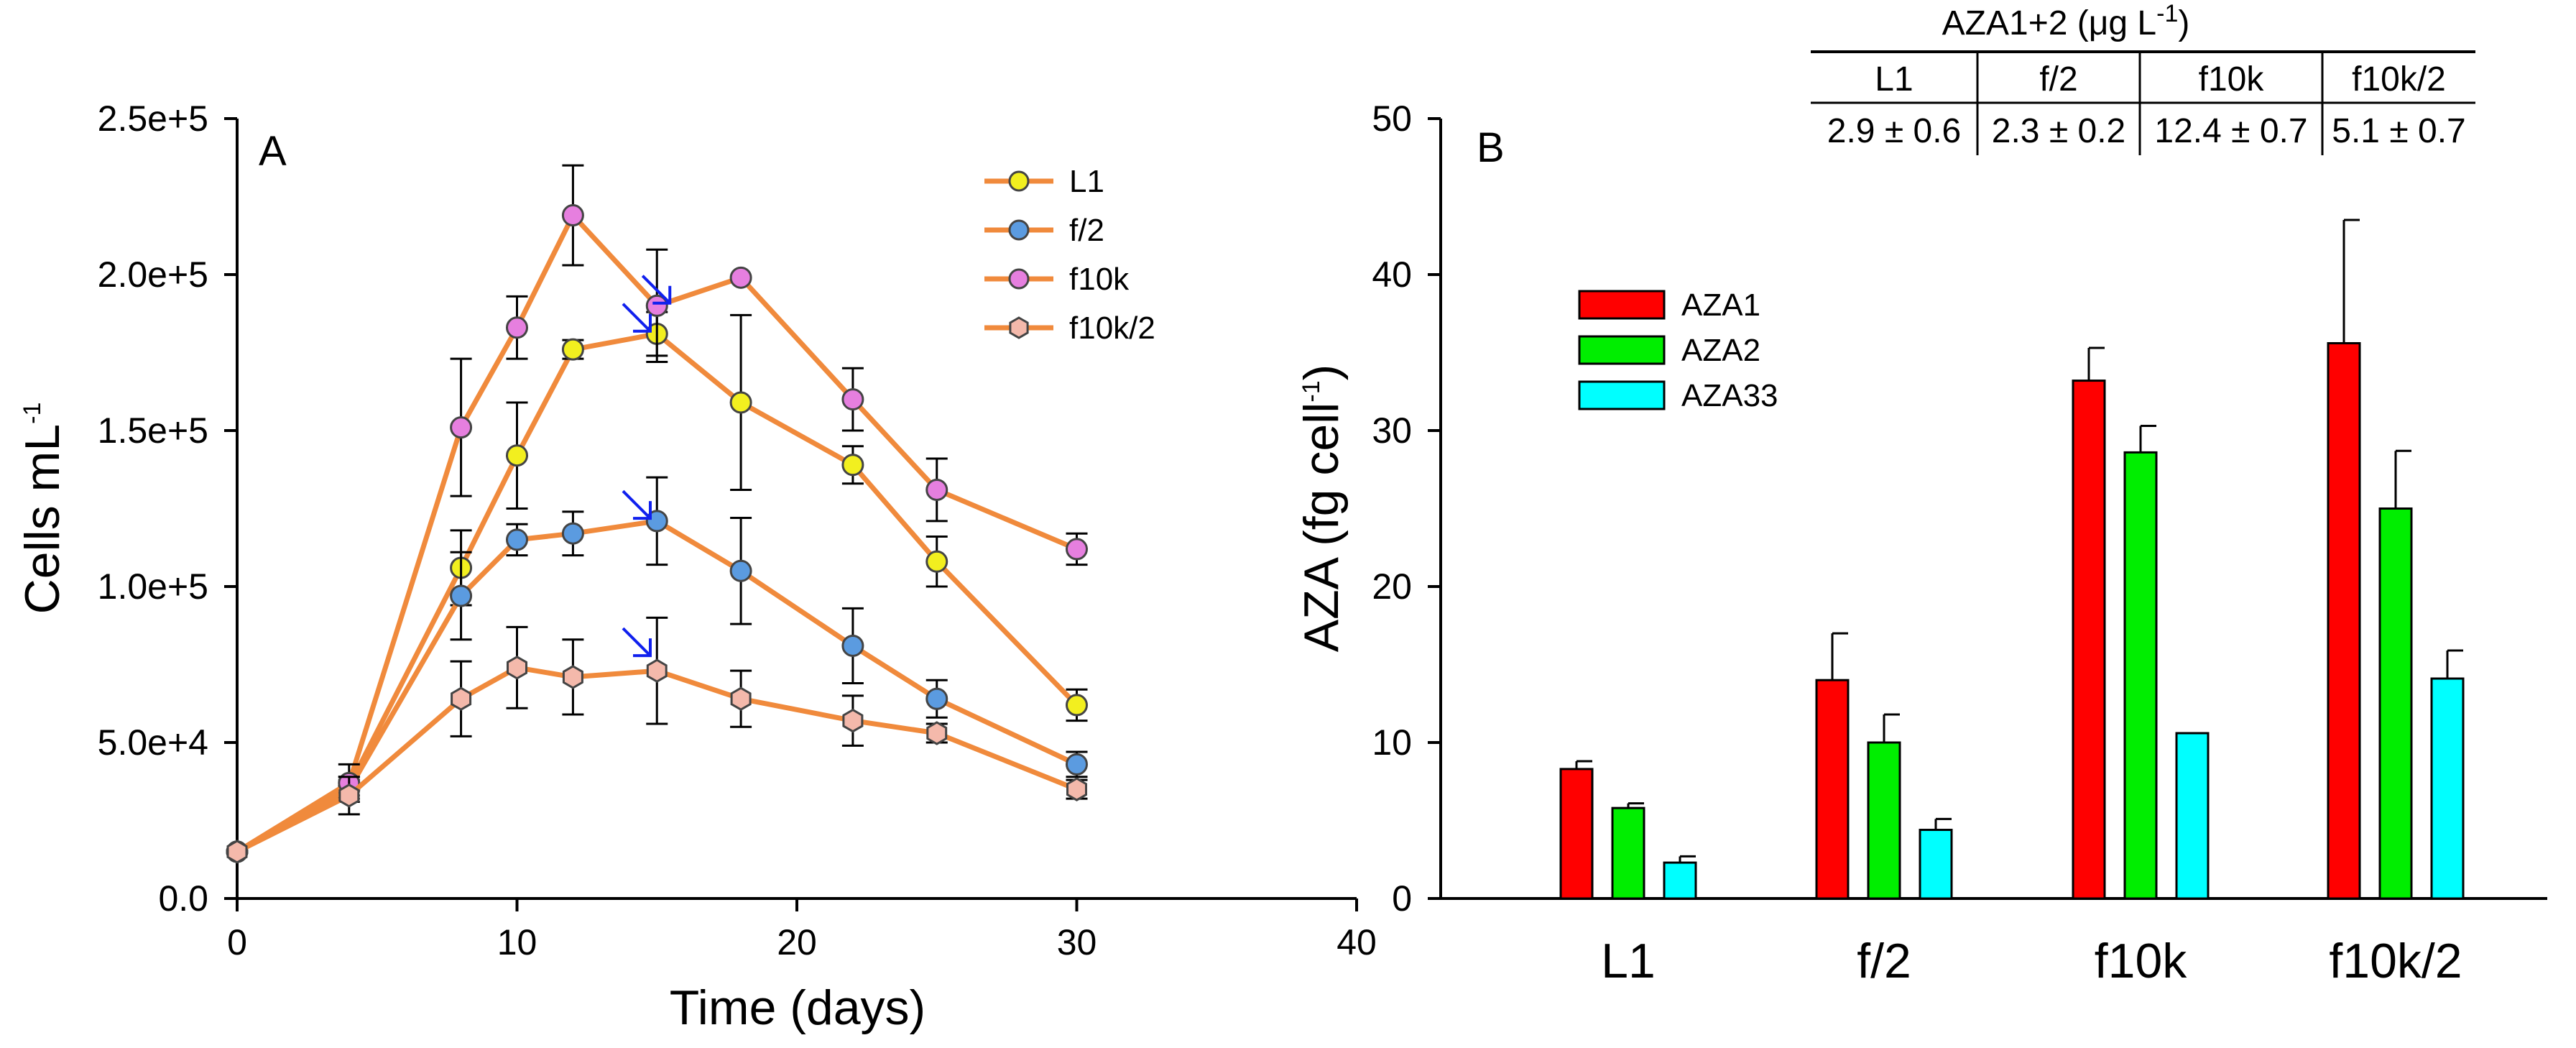 The width and height of the screenshot is (2576, 1048). What do you see at coordinates (43, 519) in the screenshot?
I see `panel-a-y-title-text: Cells mL` at bounding box center [43, 519].